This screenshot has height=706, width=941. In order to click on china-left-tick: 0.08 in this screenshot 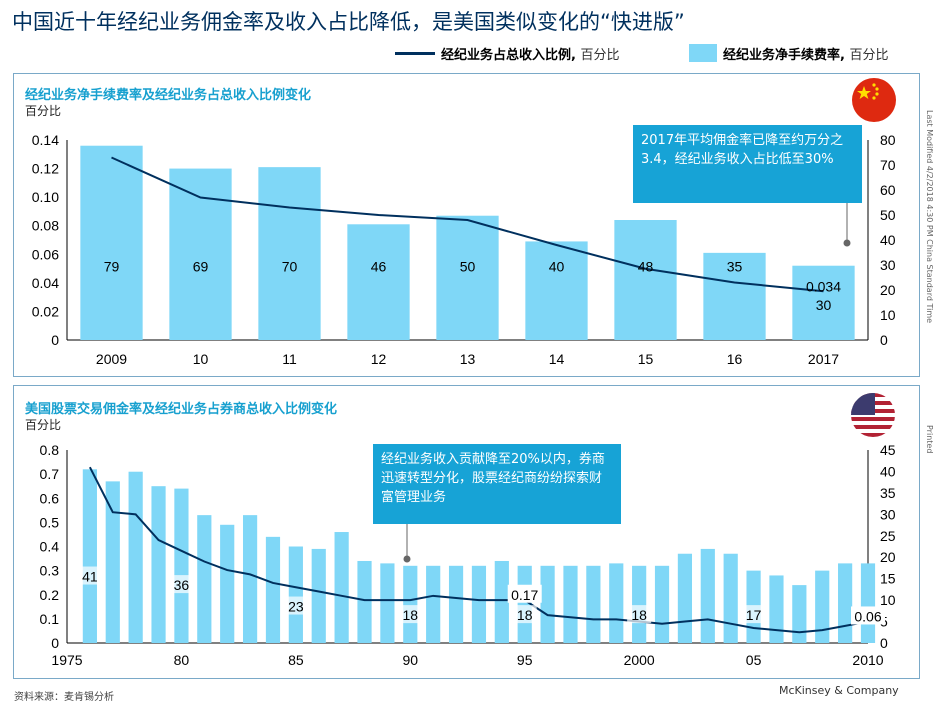, I will do `click(45, 226)`.